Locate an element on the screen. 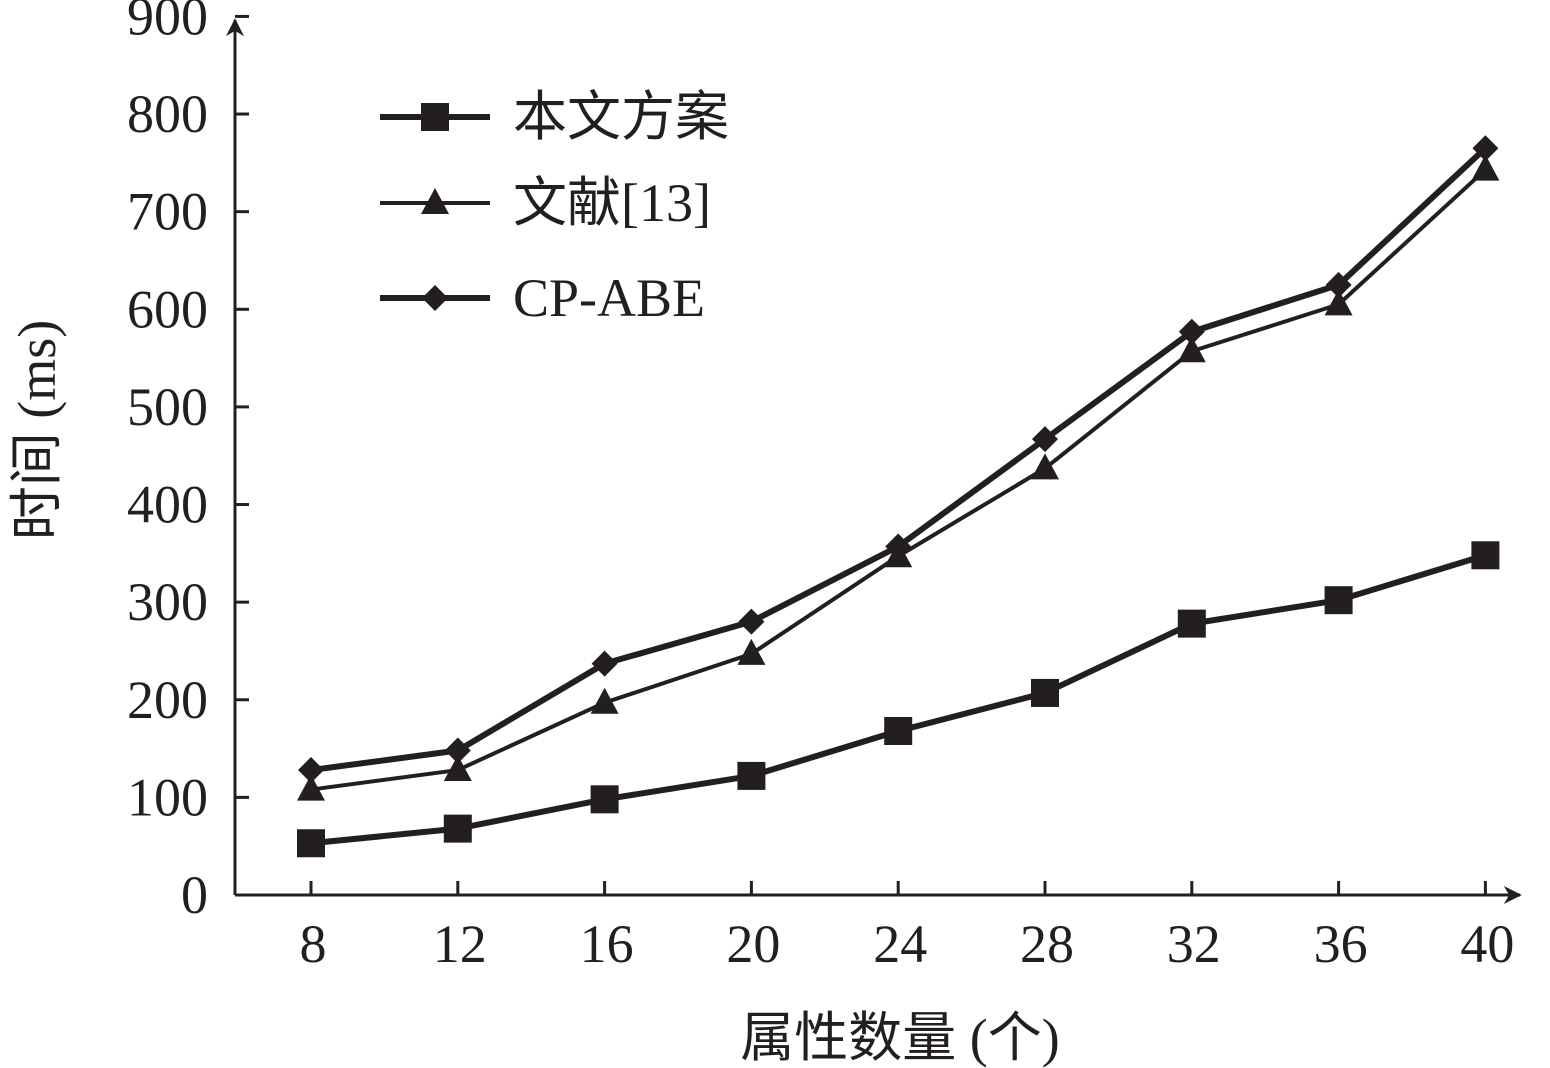 Image resolution: width=1550 pixels, height=1068 pixels. y-tick-label: 800 is located at coordinates (167, 114).